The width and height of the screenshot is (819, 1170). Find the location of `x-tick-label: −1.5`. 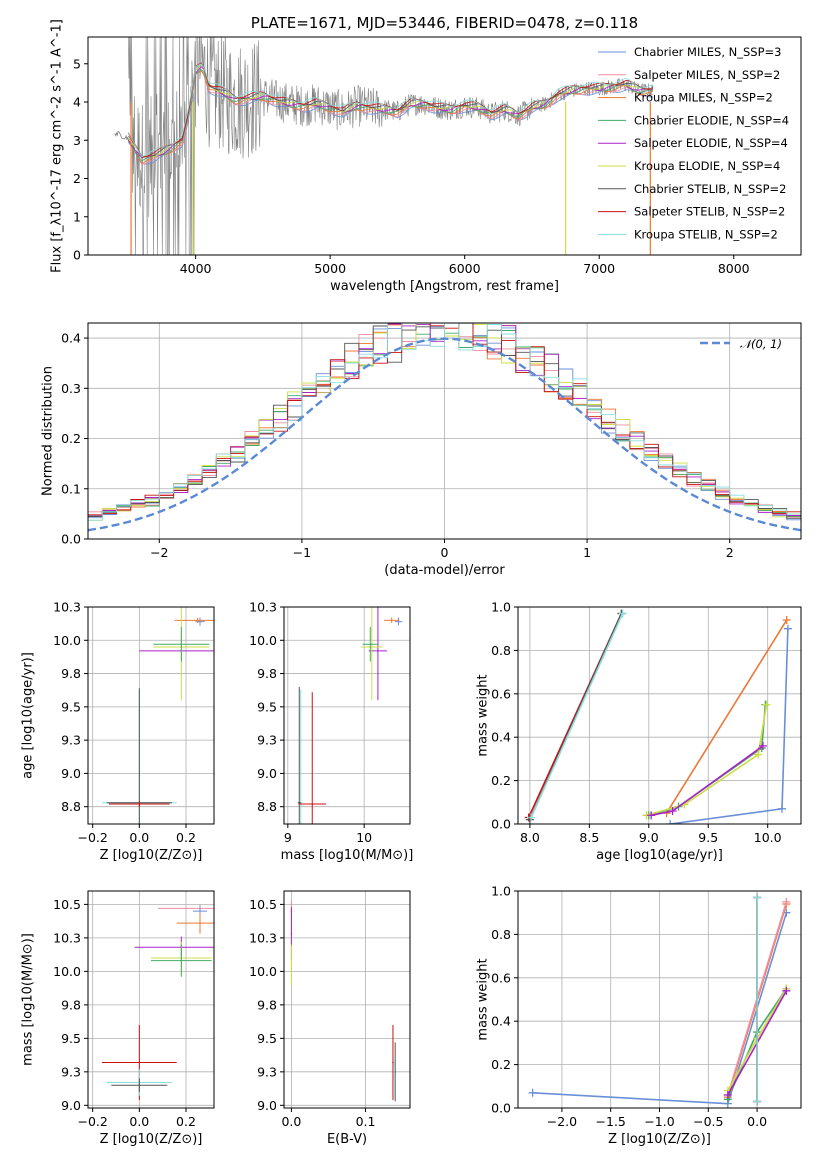

x-tick-label: −1.5 is located at coordinates (611, 1121).